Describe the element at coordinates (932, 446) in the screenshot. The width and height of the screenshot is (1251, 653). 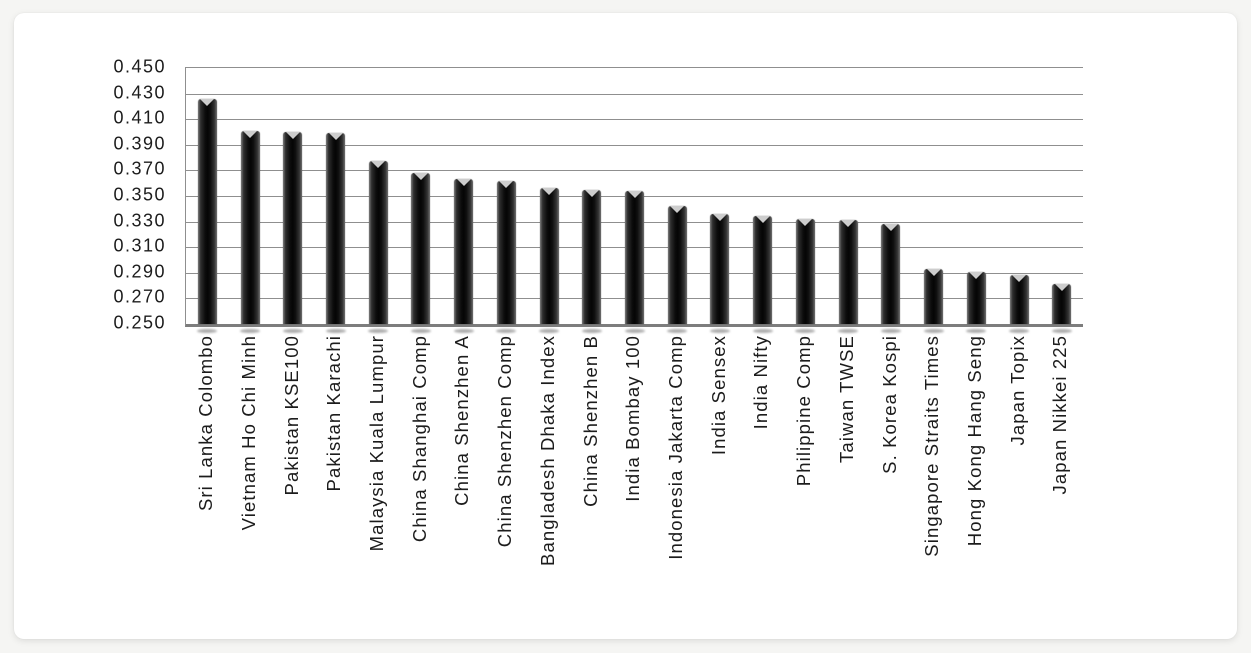
I see `x-axis-label: Singapore Straits Times` at that location.